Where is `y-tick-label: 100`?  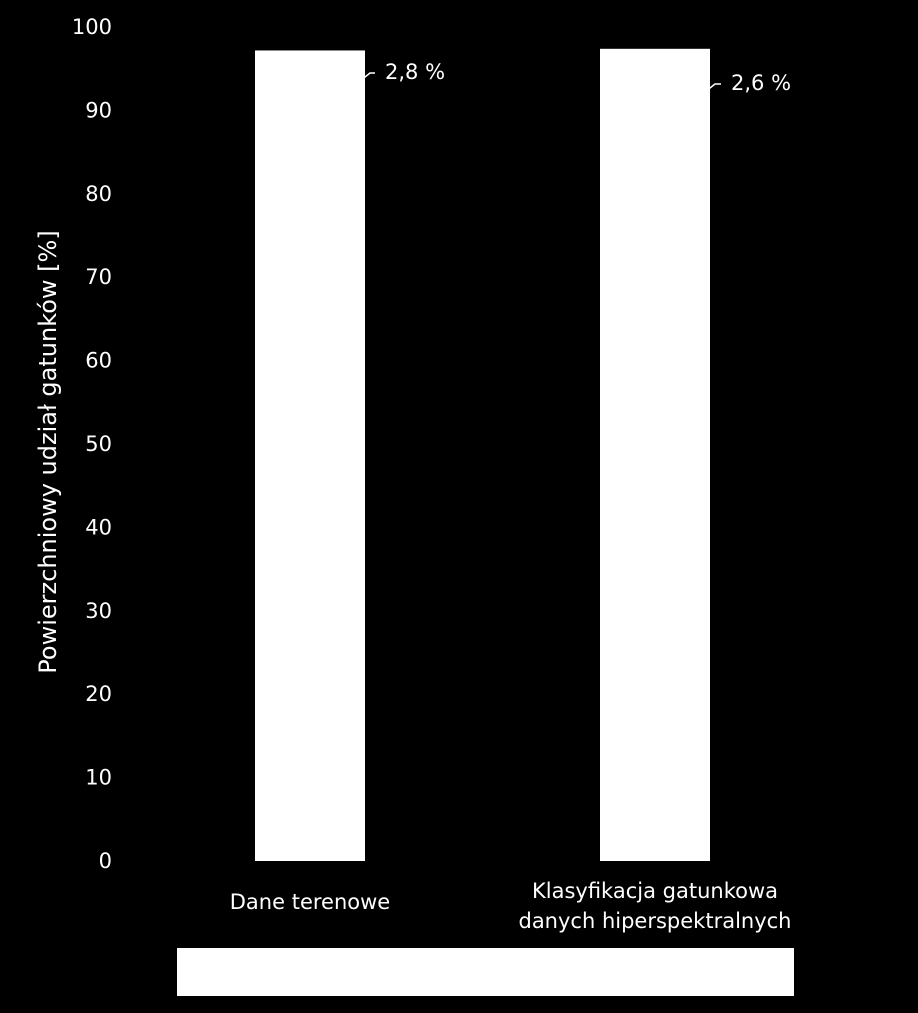
y-tick-label: 100 is located at coordinates (92, 27).